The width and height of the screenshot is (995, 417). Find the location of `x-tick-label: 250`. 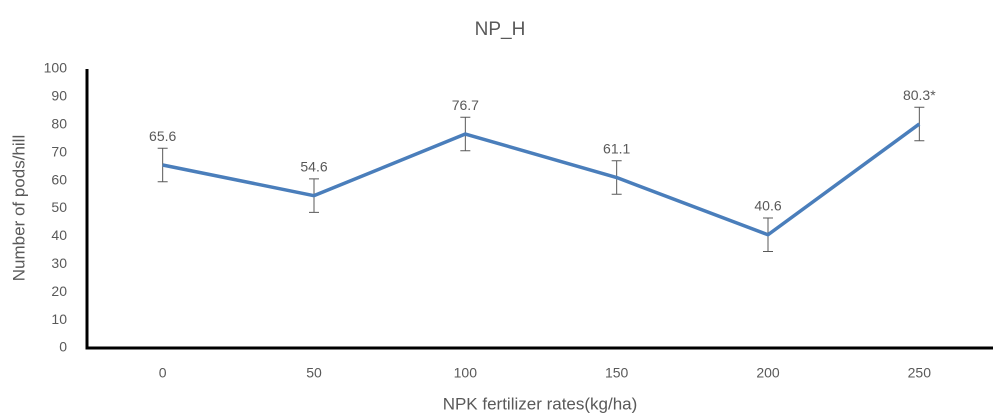

x-tick-label: 250 is located at coordinates (920, 373).